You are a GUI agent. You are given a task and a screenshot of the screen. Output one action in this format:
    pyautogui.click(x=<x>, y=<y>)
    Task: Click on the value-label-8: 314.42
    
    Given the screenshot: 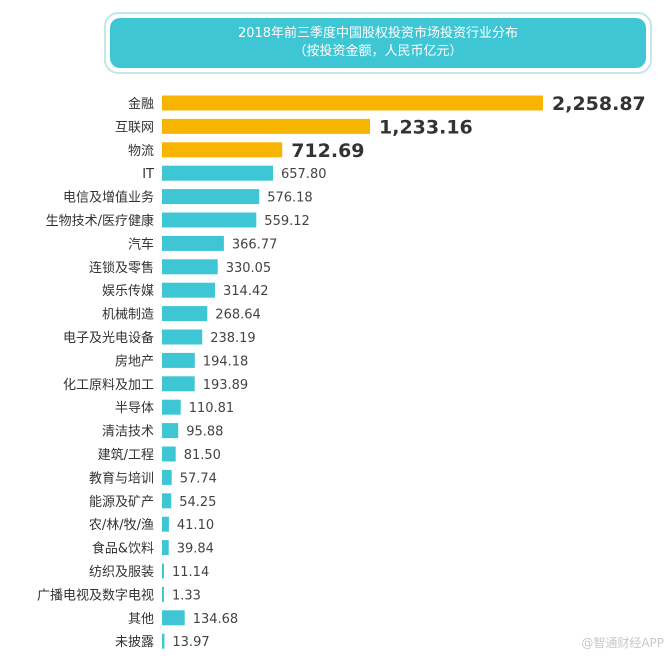 What is the action you would take?
    pyautogui.click(x=246, y=291)
    